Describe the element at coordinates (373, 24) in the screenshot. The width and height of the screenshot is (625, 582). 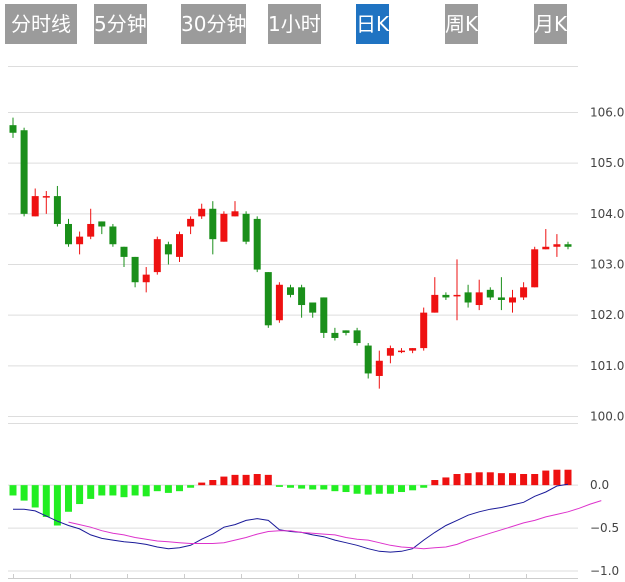
I see `tab-5: 日K` at that location.